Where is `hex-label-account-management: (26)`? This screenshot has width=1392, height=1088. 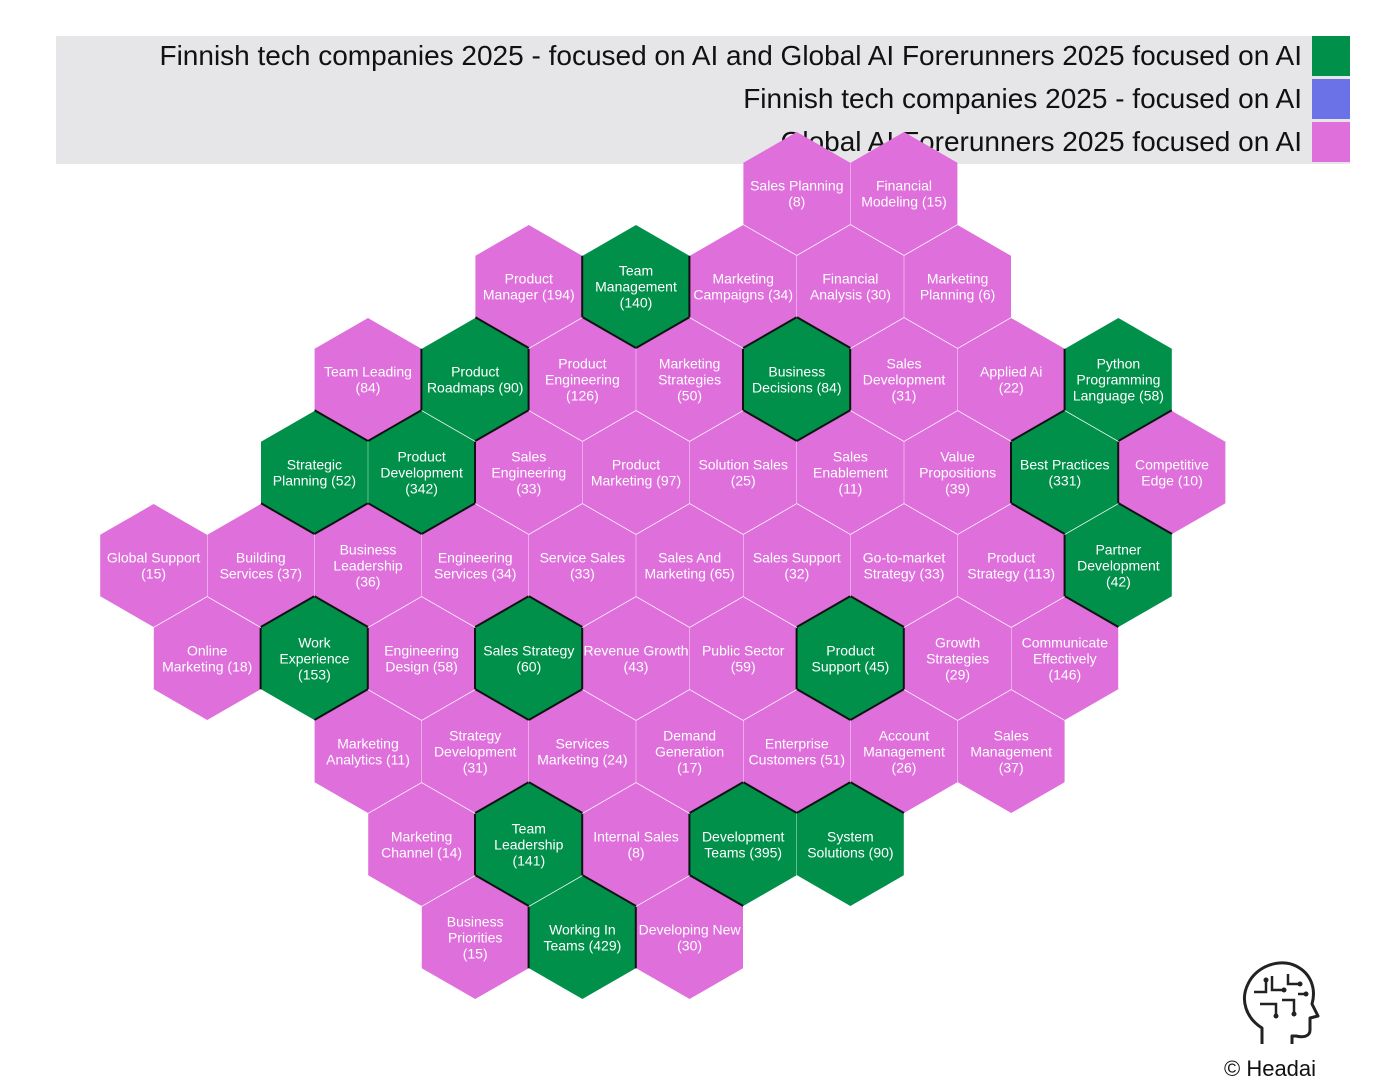 hex-label-account-management: (26) is located at coordinates (904, 768).